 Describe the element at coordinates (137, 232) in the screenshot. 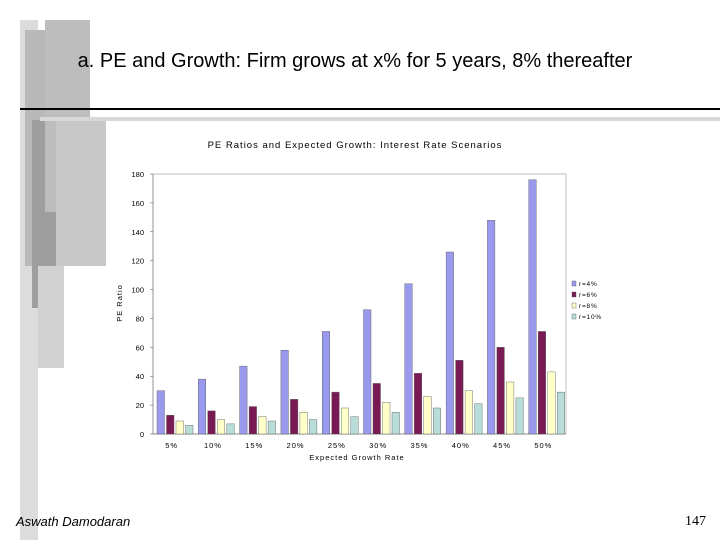

I see `y-tick-label: 140` at that location.